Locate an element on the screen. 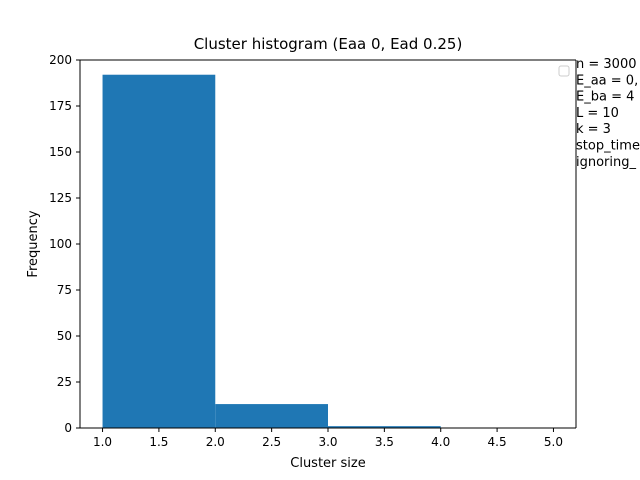 The height and width of the screenshot is (480, 640). legend-entry: ignoring_ is located at coordinates (606, 162).